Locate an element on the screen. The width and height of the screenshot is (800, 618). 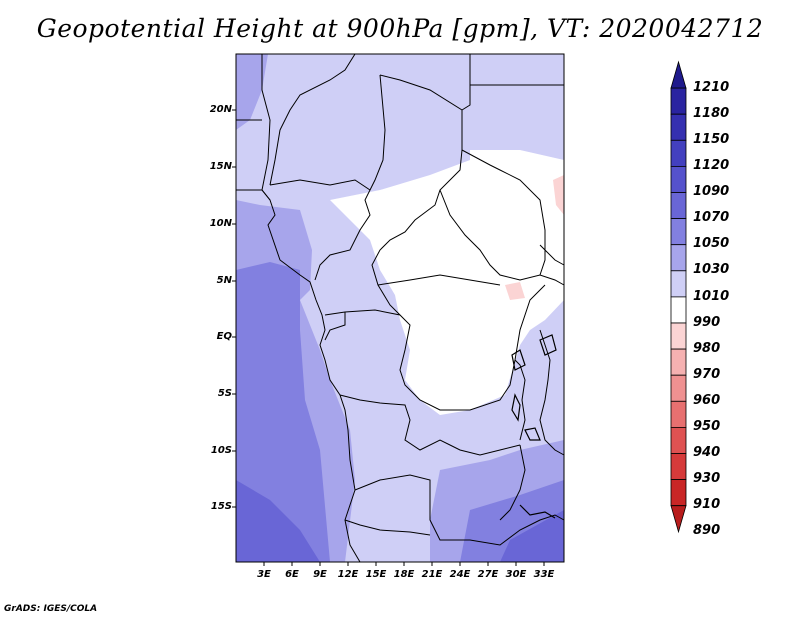
colorbar-label: 940 is located at coordinates (707, 452).